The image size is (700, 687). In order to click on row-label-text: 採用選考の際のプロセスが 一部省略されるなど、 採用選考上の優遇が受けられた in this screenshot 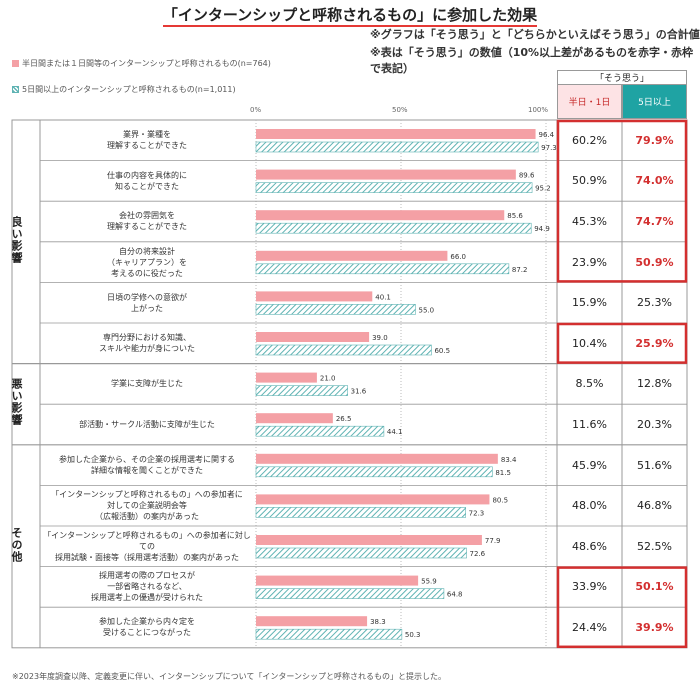, I will do `click(147, 586)`.